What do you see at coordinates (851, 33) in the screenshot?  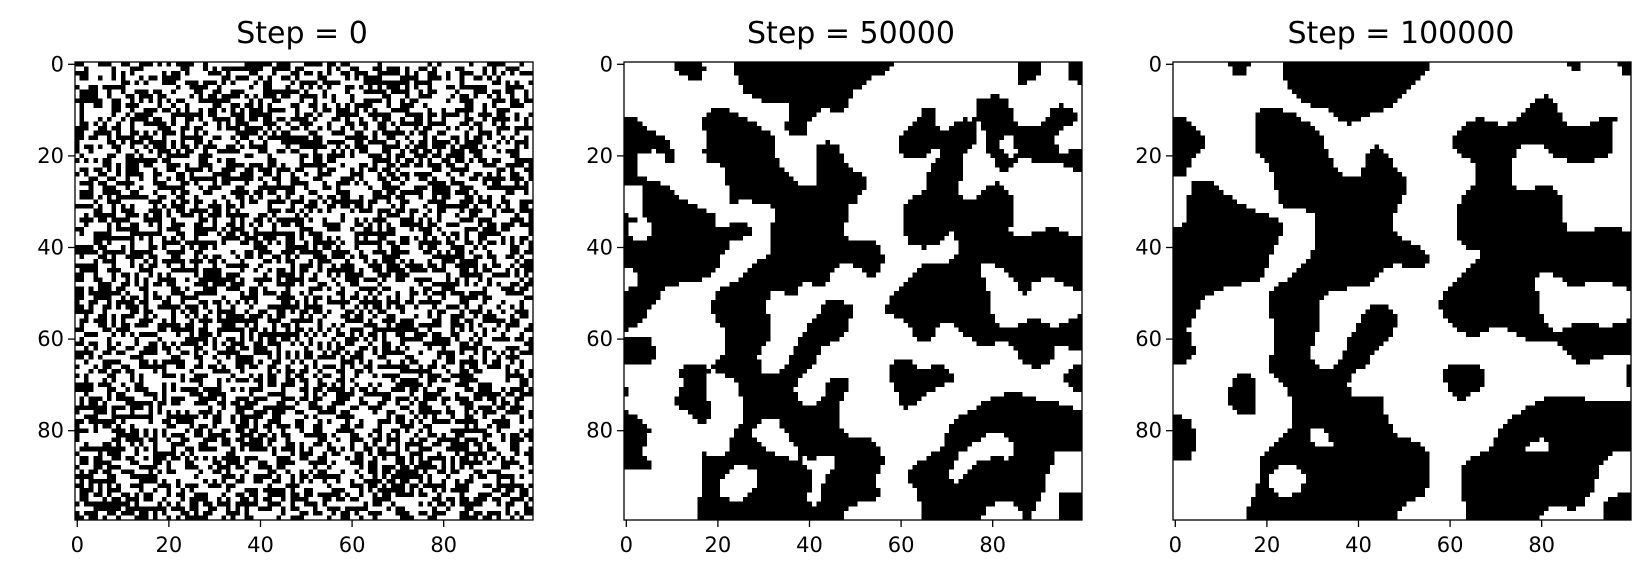 I see `panel-title: Step = 50000` at bounding box center [851, 33].